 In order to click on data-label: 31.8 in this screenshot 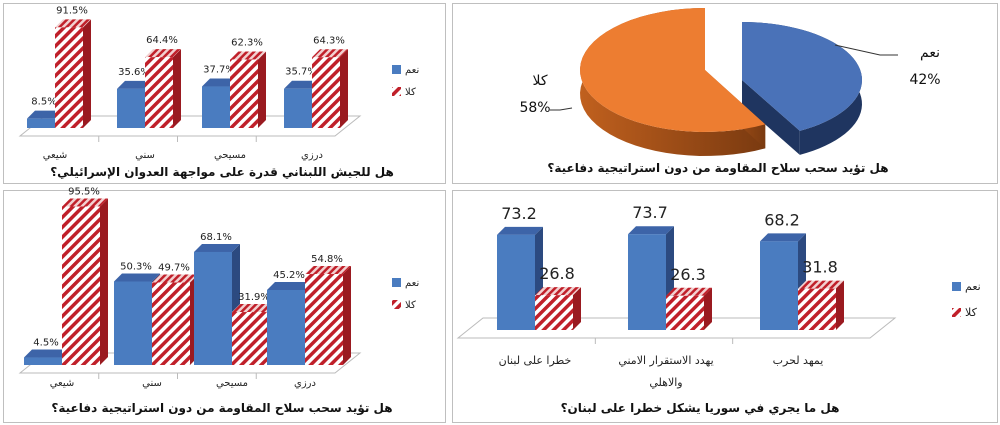, I will do `click(820, 267)`.